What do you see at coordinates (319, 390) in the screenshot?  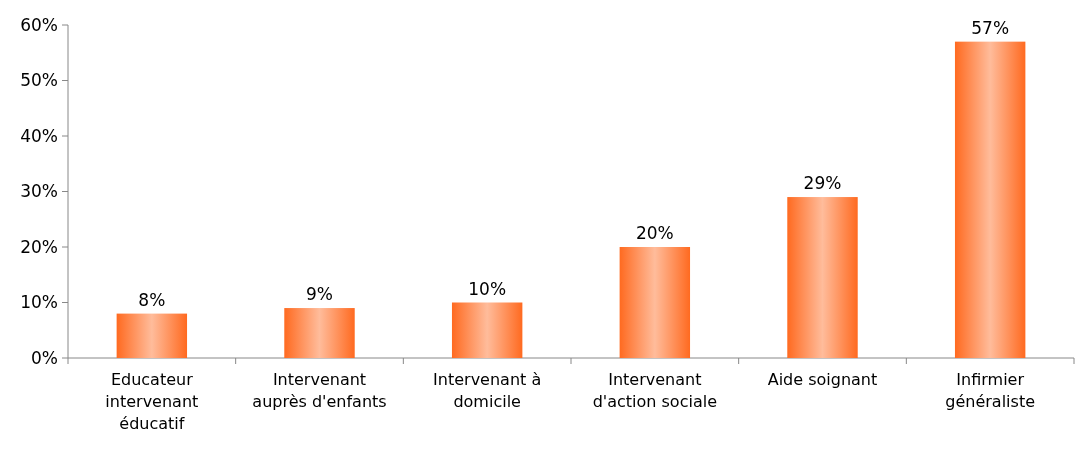 I see `x-tick-label: Intervenant auprès d'enfants` at bounding box center [319, 390].